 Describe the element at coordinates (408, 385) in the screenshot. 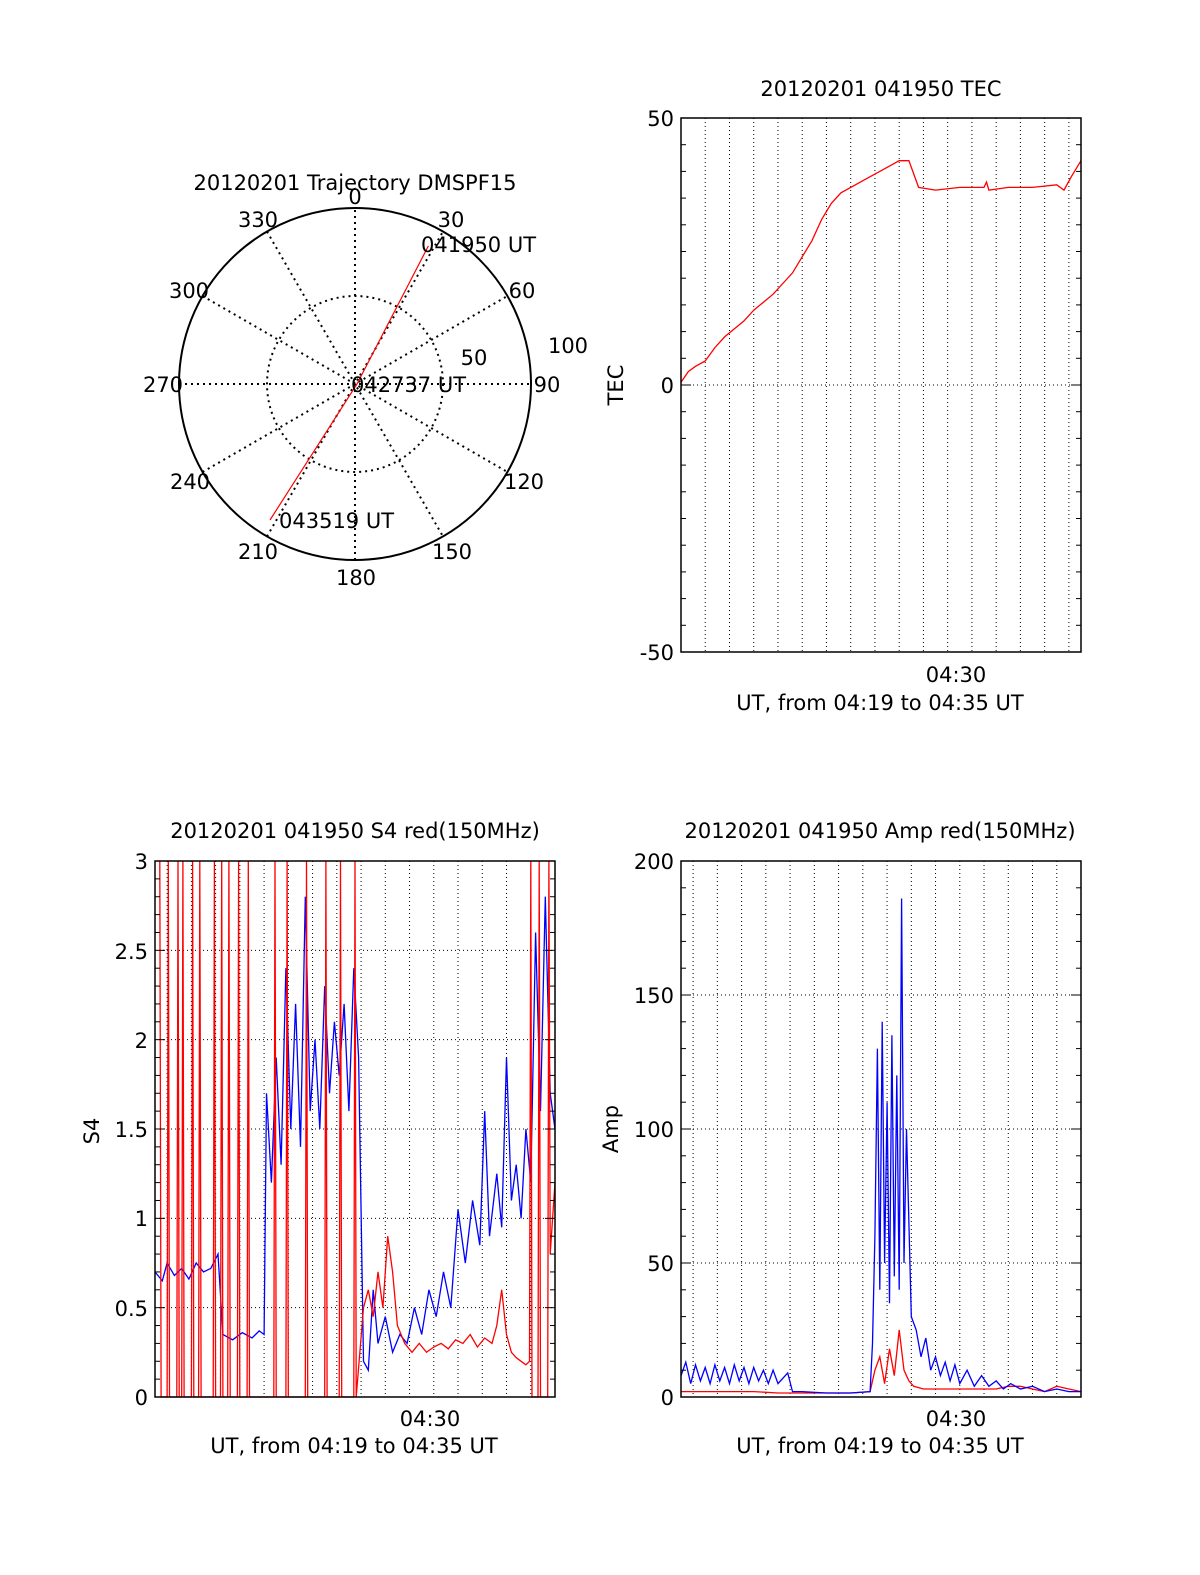

I see `polar-middle-time-label: 042737 UT` at that location.